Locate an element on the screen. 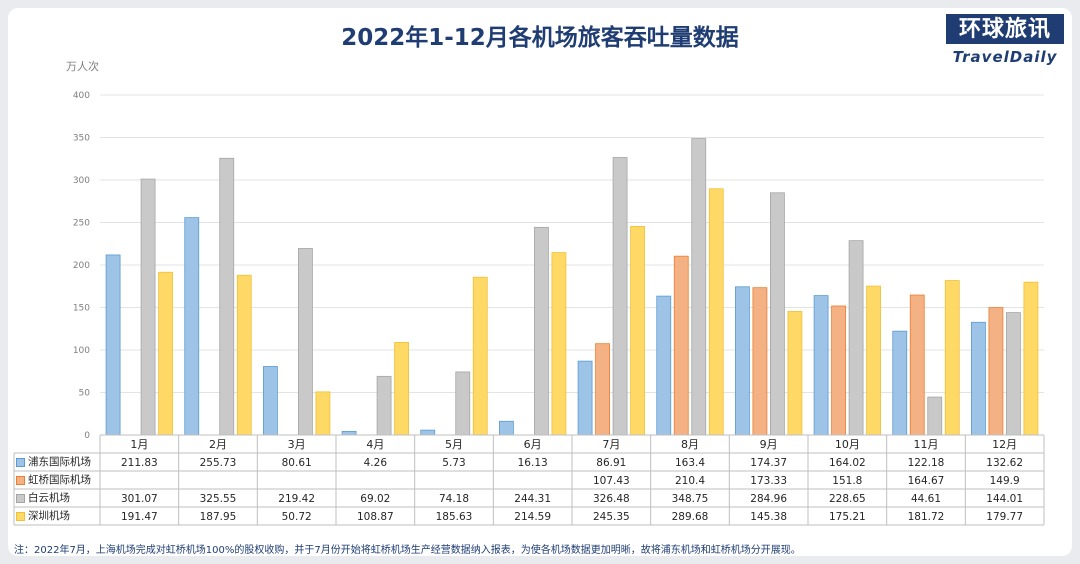  y-tick-label: 350 is located at coordinates (81, 139).